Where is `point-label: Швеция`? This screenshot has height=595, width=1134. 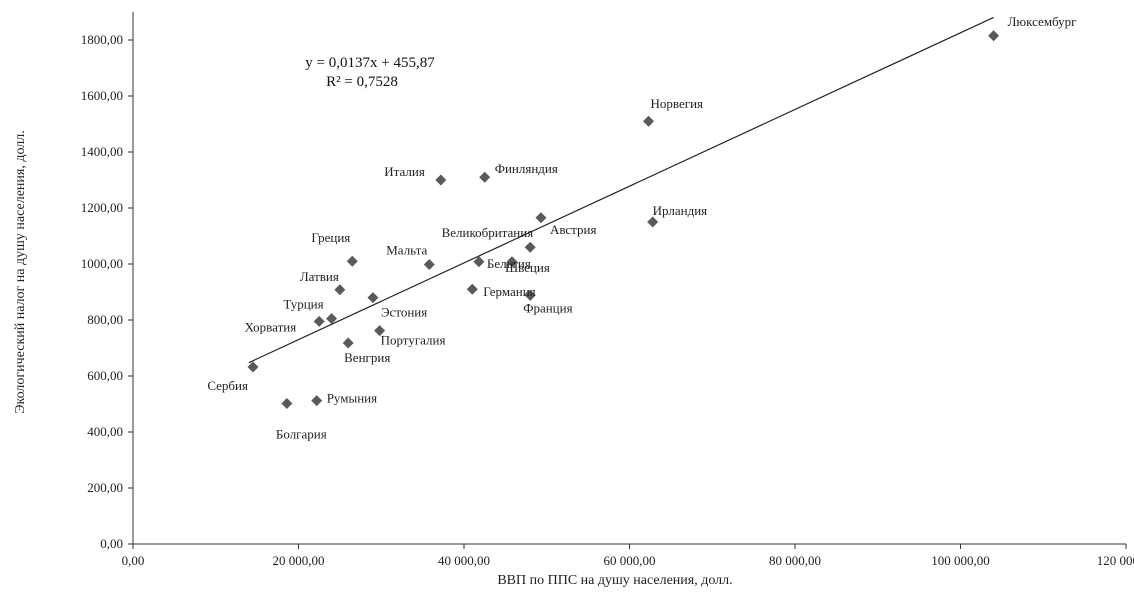
point-label: Швеция is located at coordinates (527, 267).